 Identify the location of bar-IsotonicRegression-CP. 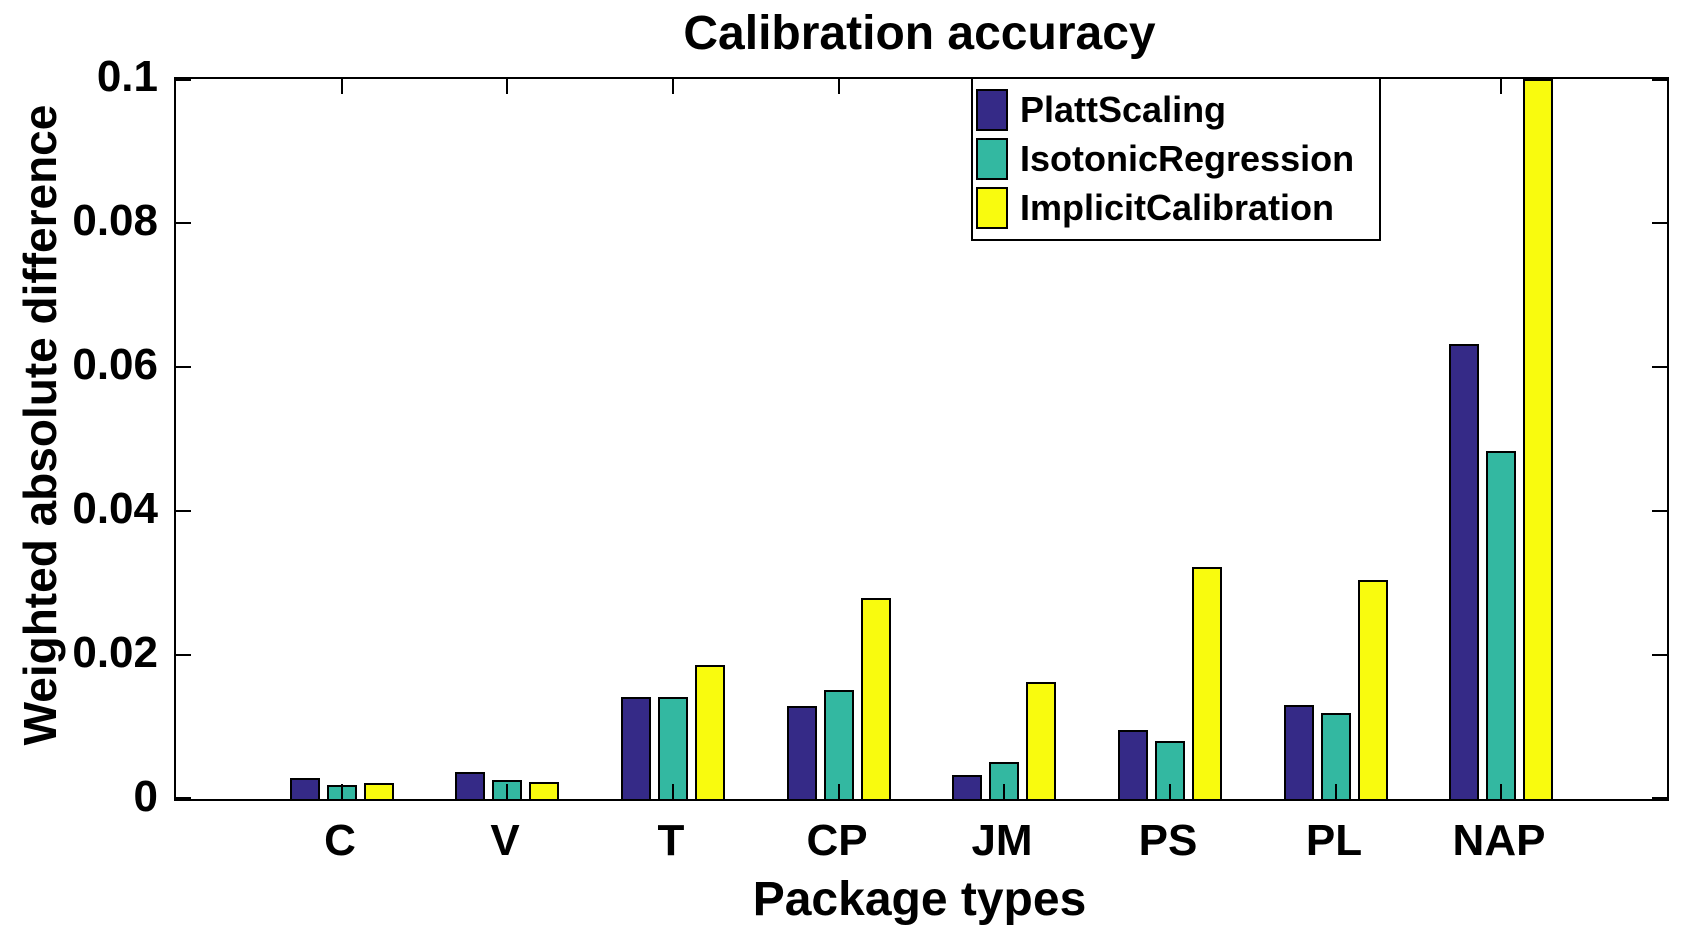
(839, 744).